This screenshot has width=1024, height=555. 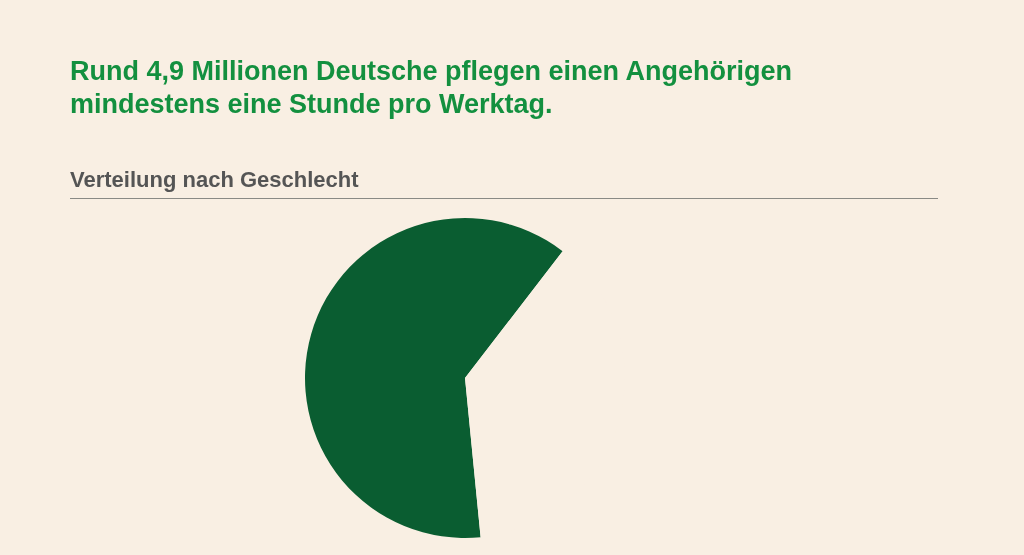 What do you see at coordinates (432, 88) in the screenshot?
I see `chart-title: Rund 4,9 Millionen Deutsche pflegen einen Angehörigen mindestens eine Stunde pro Werktag.` at bounding box center [432, 88].